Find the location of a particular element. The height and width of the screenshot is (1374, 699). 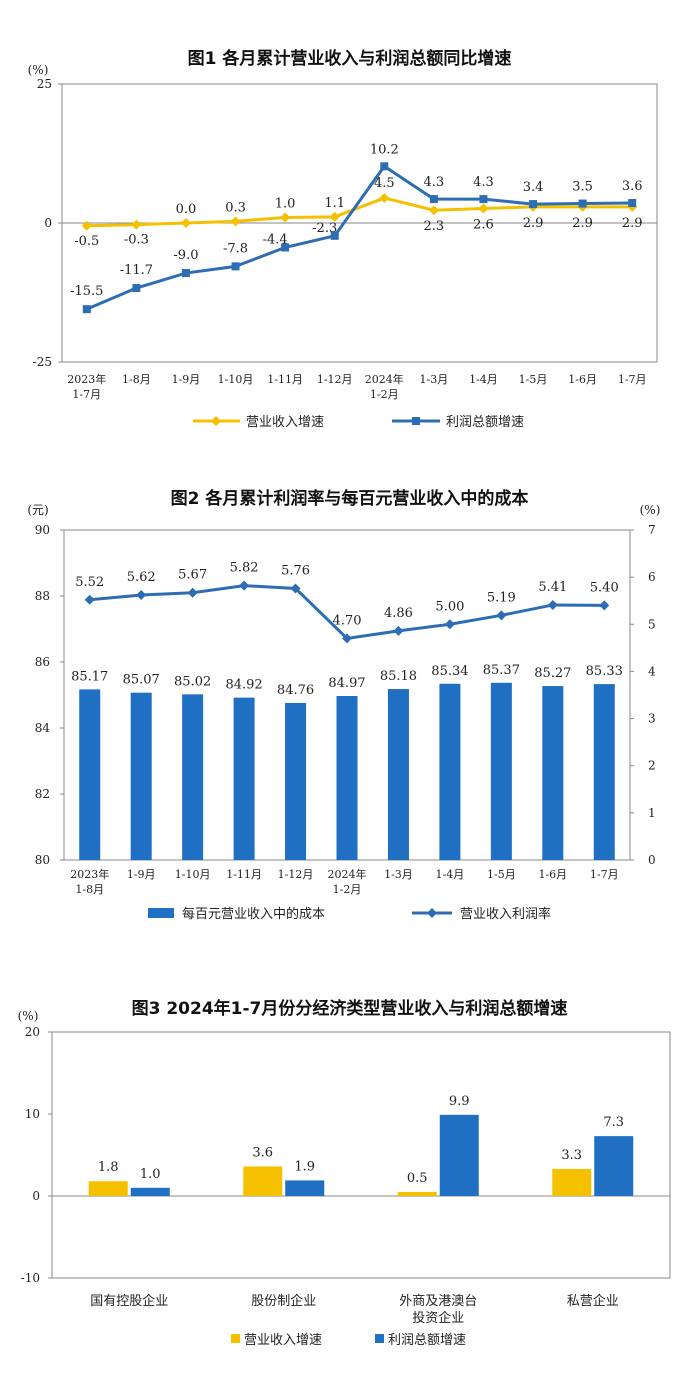

chart-1-data-label: 1.0 is located at coordinates (285, 203).